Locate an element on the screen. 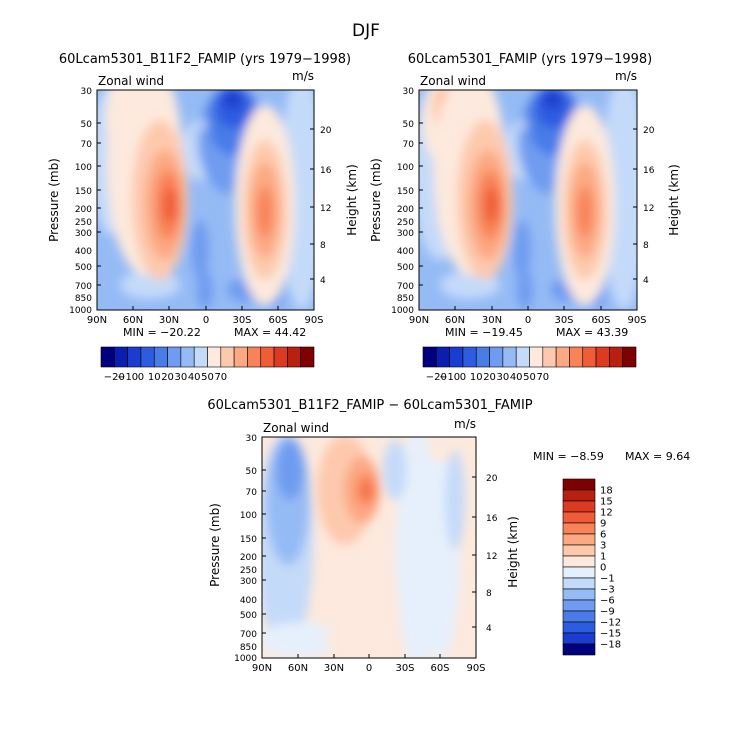 The width and height of the screenshot is (733, 748). panel-c-y-tick: 70 is located at coordinates (252, 493).